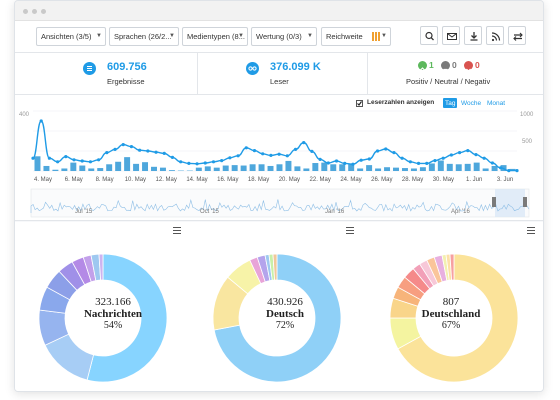  What do you see at coordinates (496, 103) in the screenshot?
I see `tab-month: Monat` at bounding box center [496, 103].